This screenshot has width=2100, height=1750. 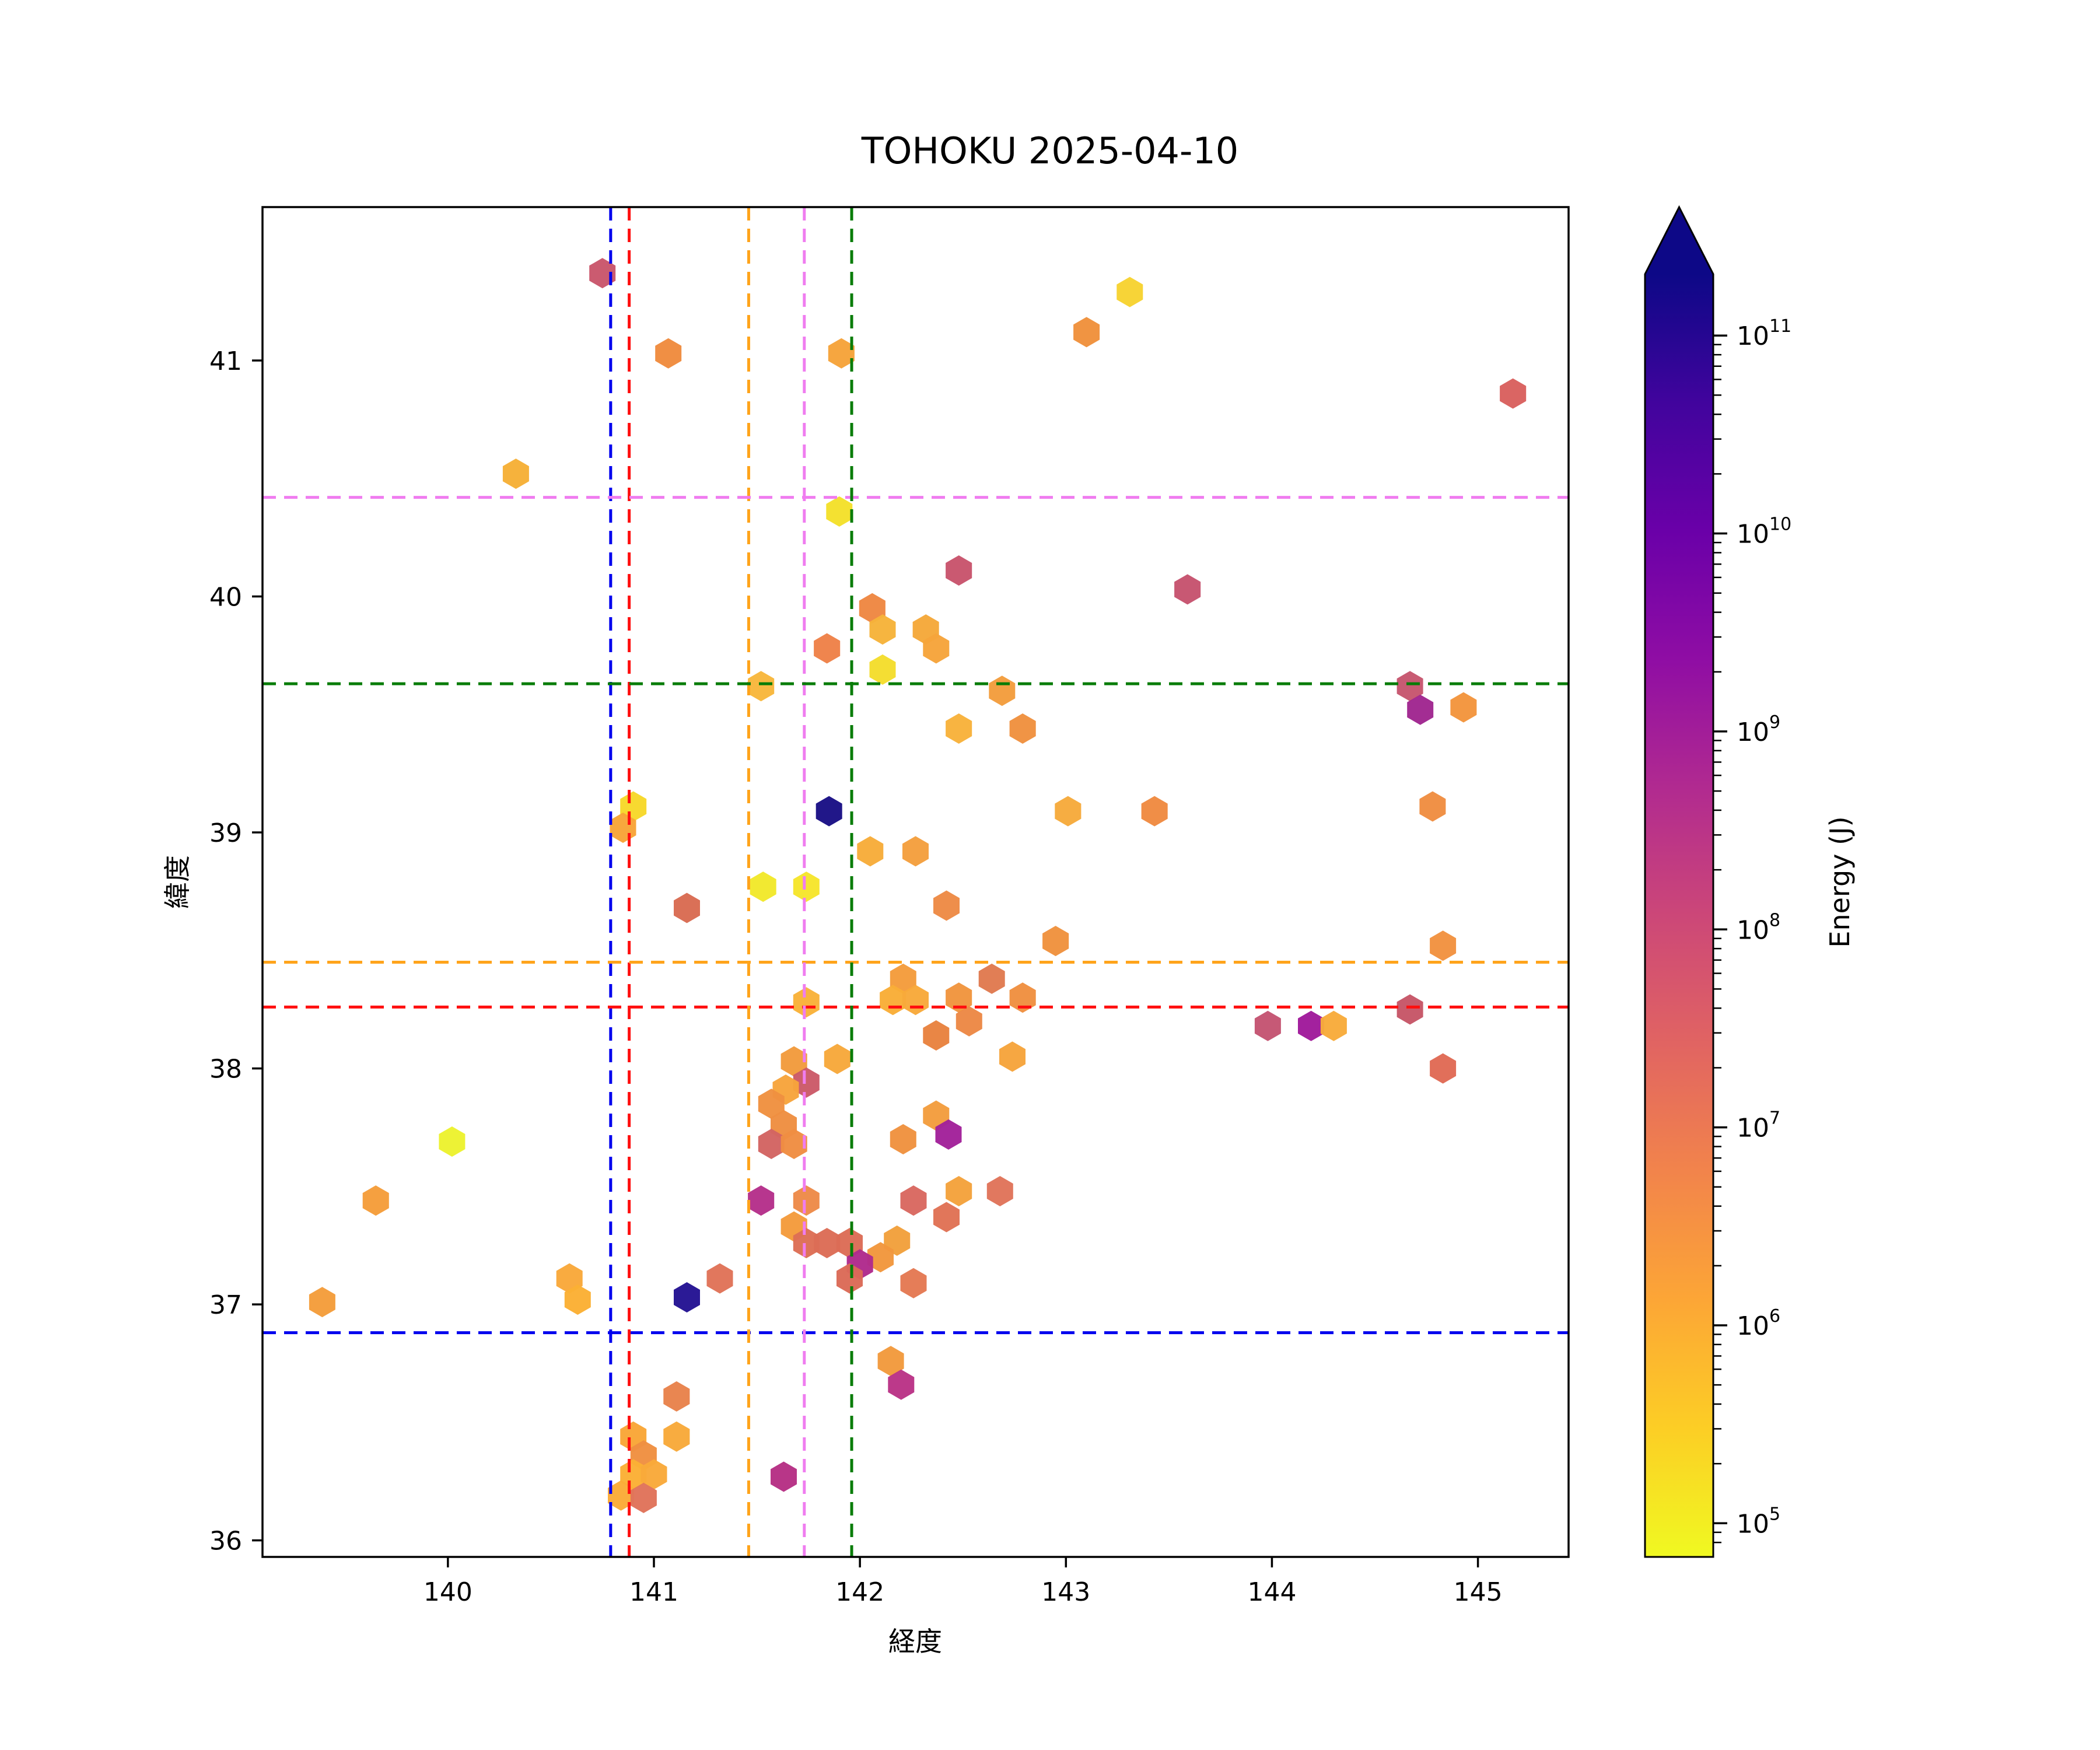 I want to click on colorbar-tick-label: 10⁷, so click(x=1758, y=1125).